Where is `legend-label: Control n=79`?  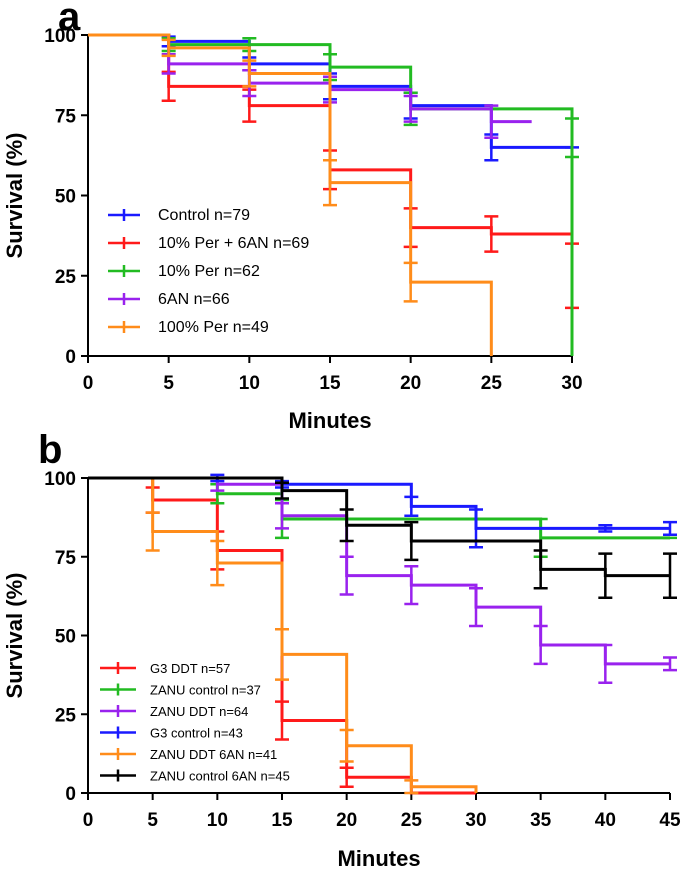 legend-label: Control n=79 is located at coordinates (204, 215).